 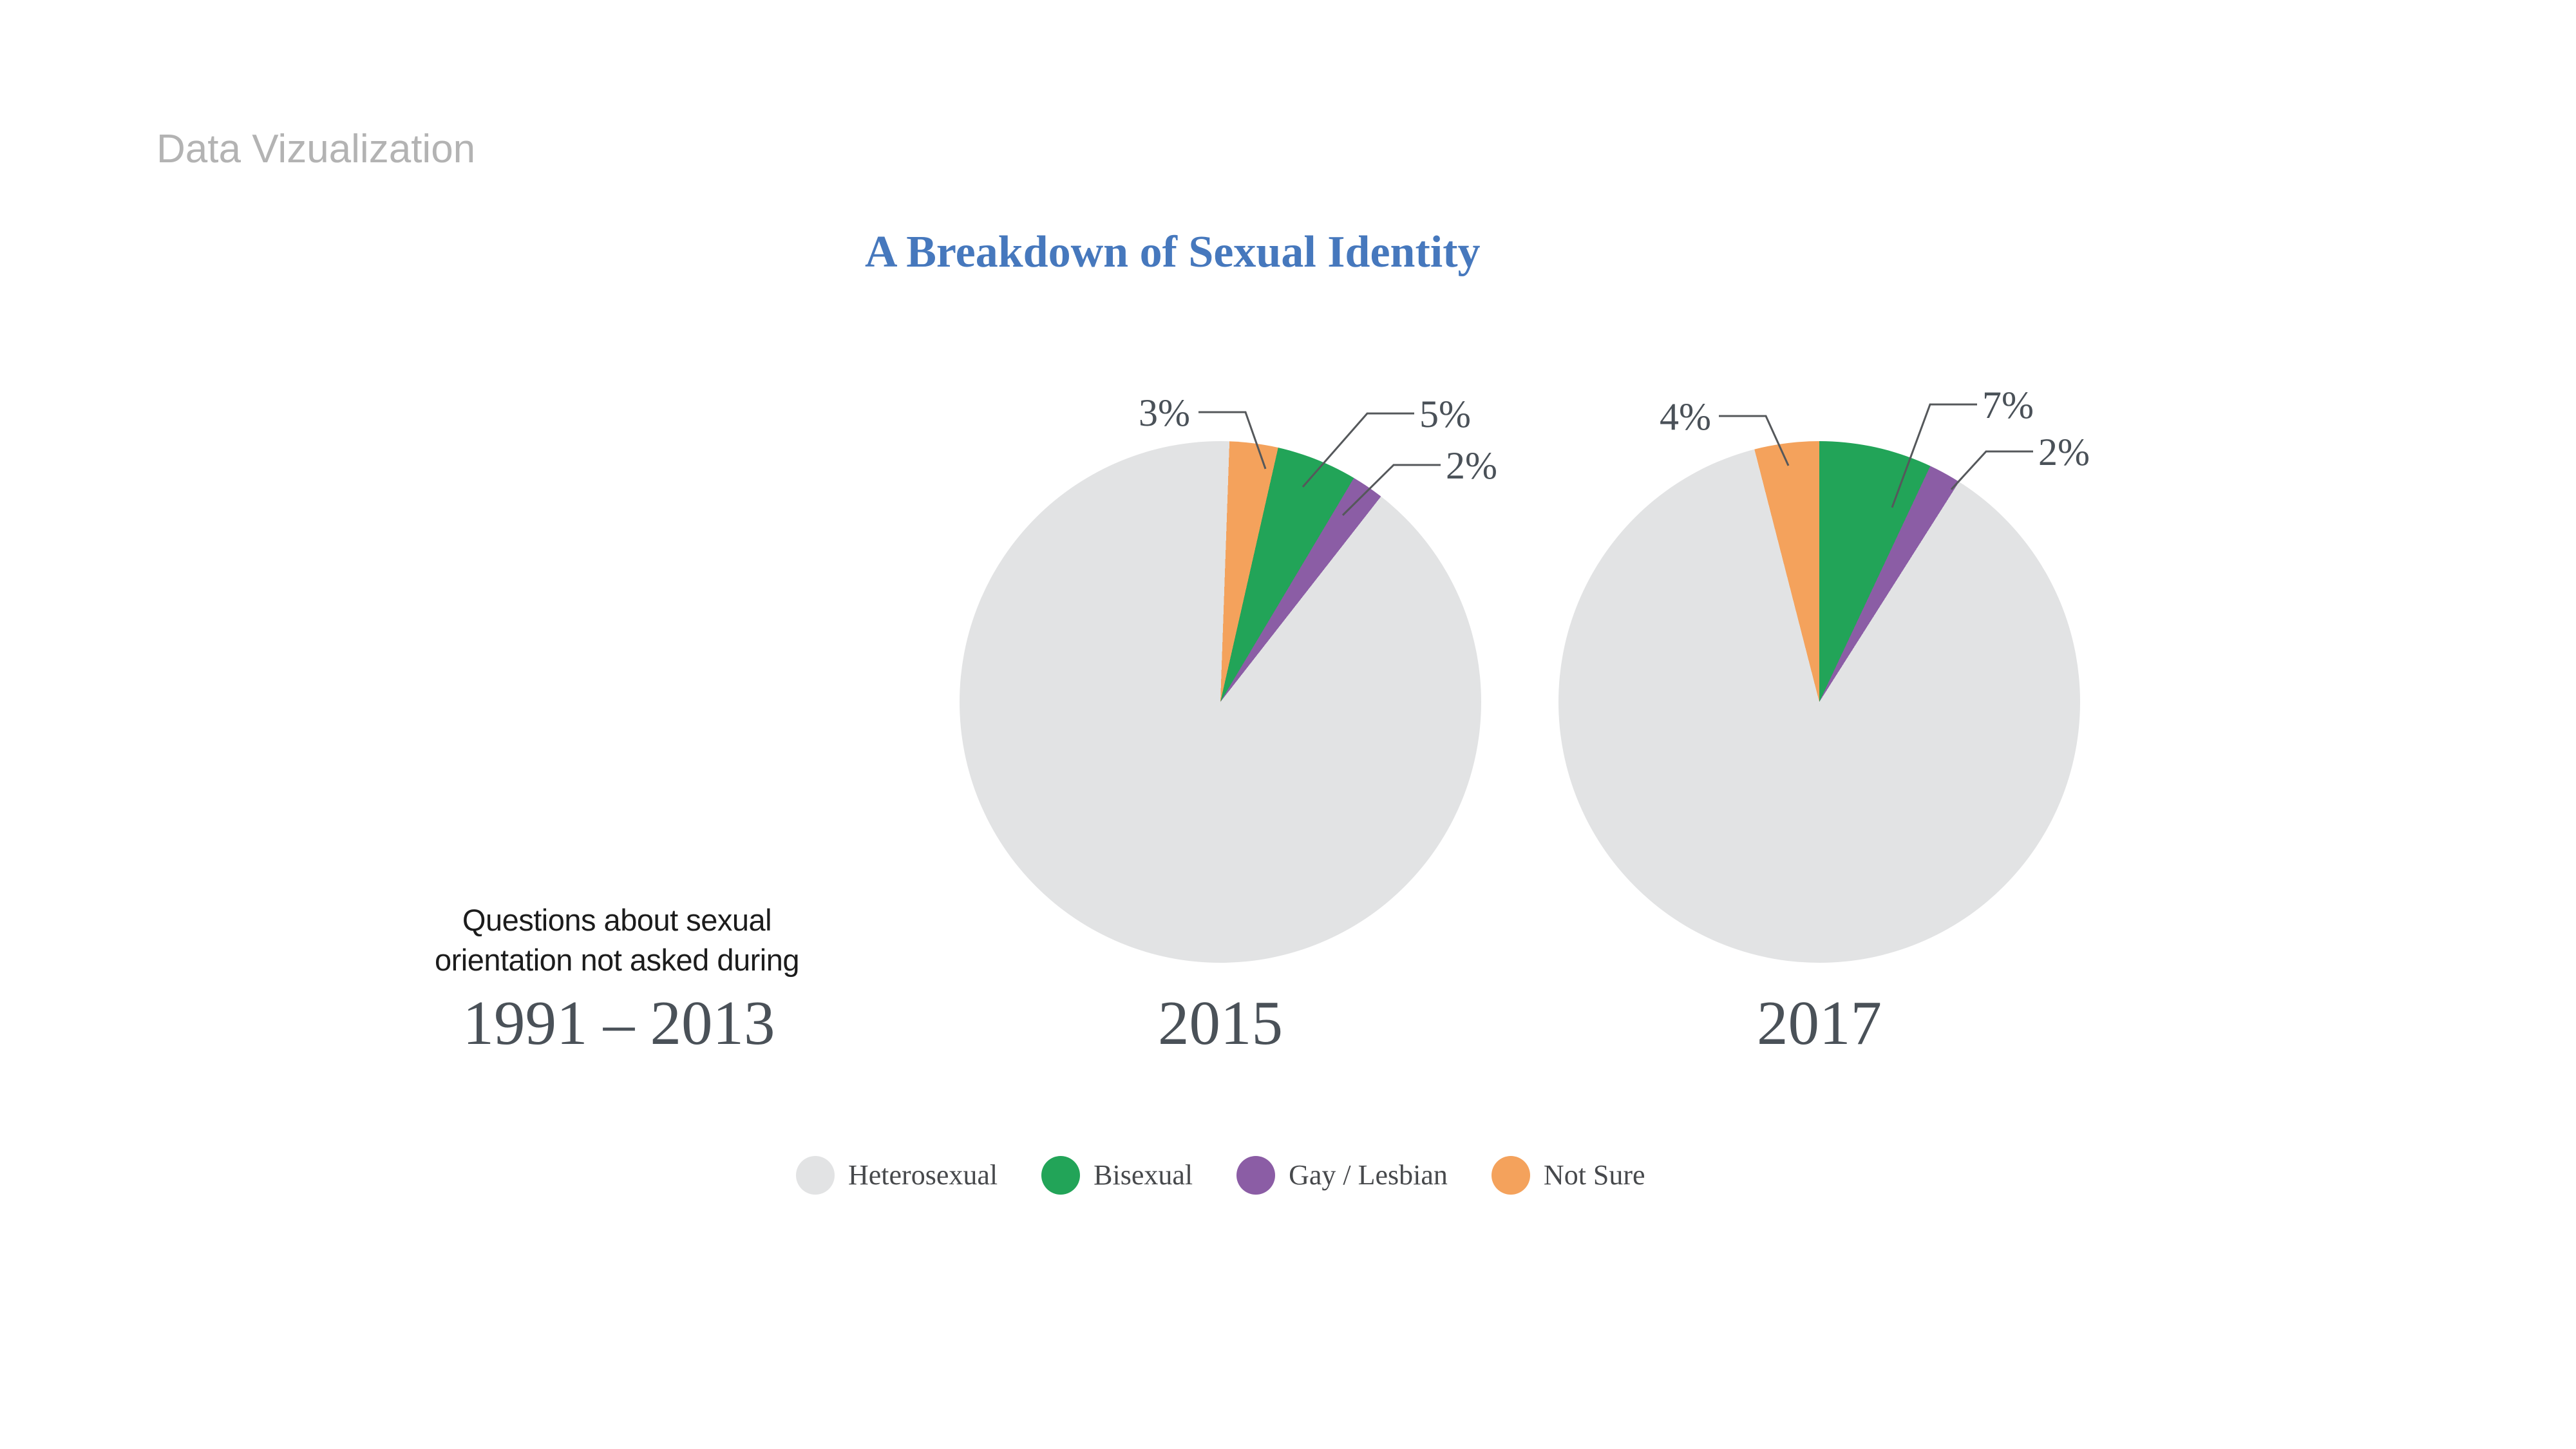 What do you see at coordinates (1143, 1175) in the screenshot?
I see `legend-label: Bisexual` at bounding box center [1143, 1175].